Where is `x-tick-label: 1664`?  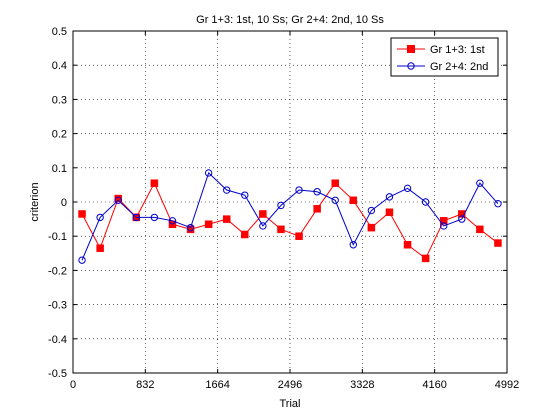
x-tick-label: 1664 is located at coordinates (217, 385).